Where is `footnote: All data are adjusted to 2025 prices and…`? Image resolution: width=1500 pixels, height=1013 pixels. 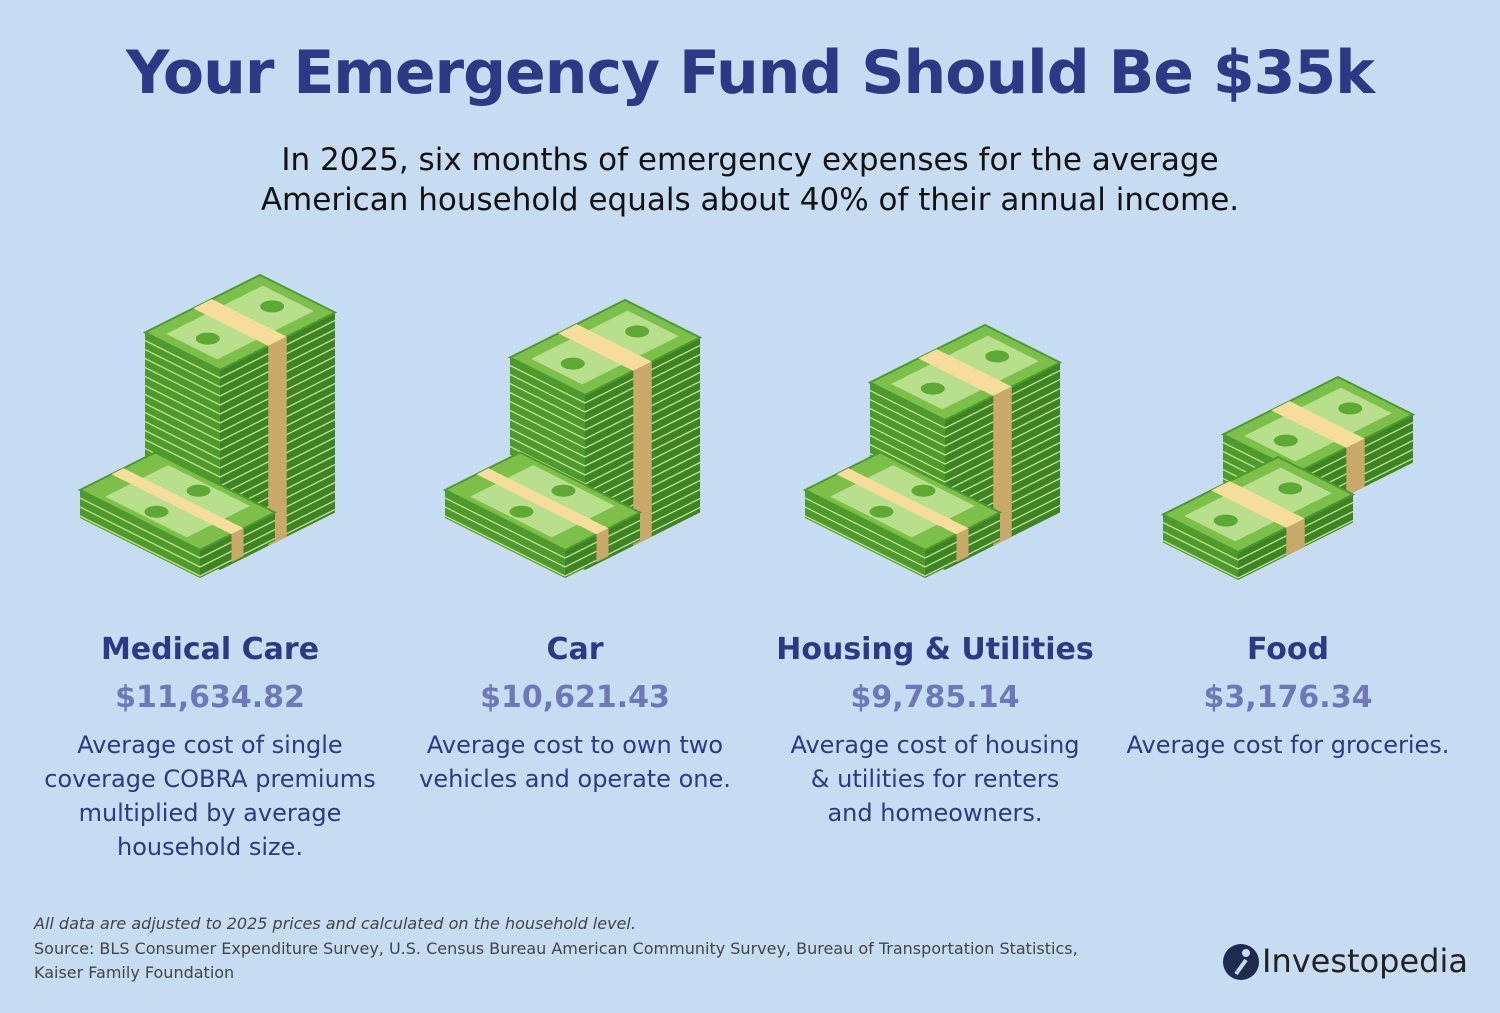
footnote: All data are adjusted to 2025 prices and… is located at coordinates (335, 923).